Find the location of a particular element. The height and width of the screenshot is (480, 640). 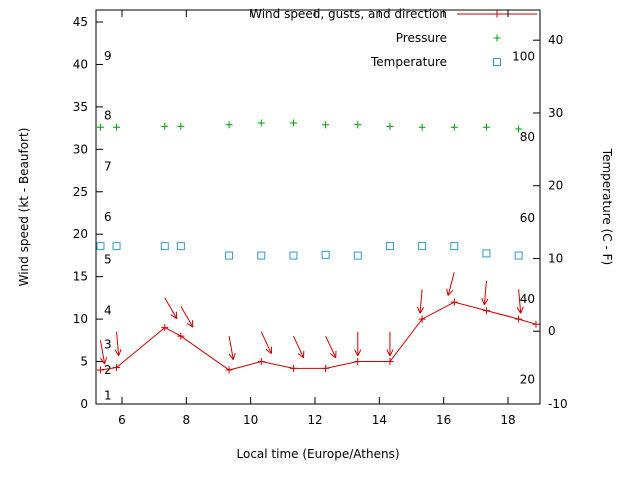

left-tick-label: 10 is located at coordinates (80, 319).